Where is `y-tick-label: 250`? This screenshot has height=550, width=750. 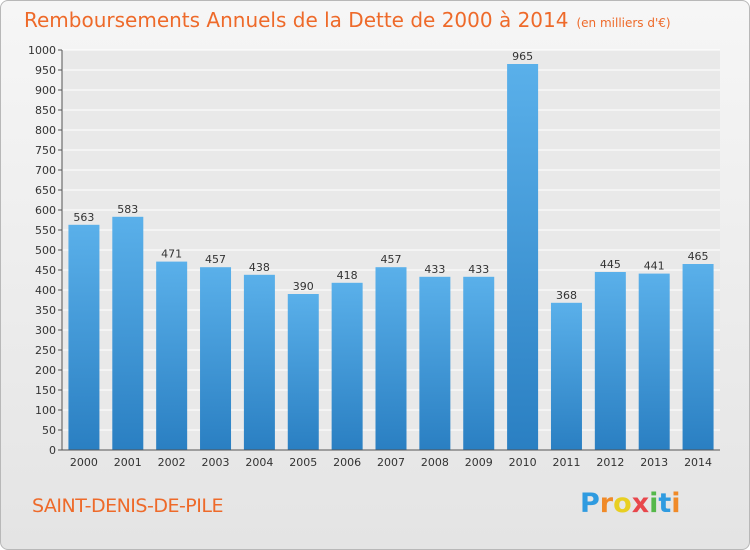 y-tick-label: 250 is located at coordinates (45, 350).